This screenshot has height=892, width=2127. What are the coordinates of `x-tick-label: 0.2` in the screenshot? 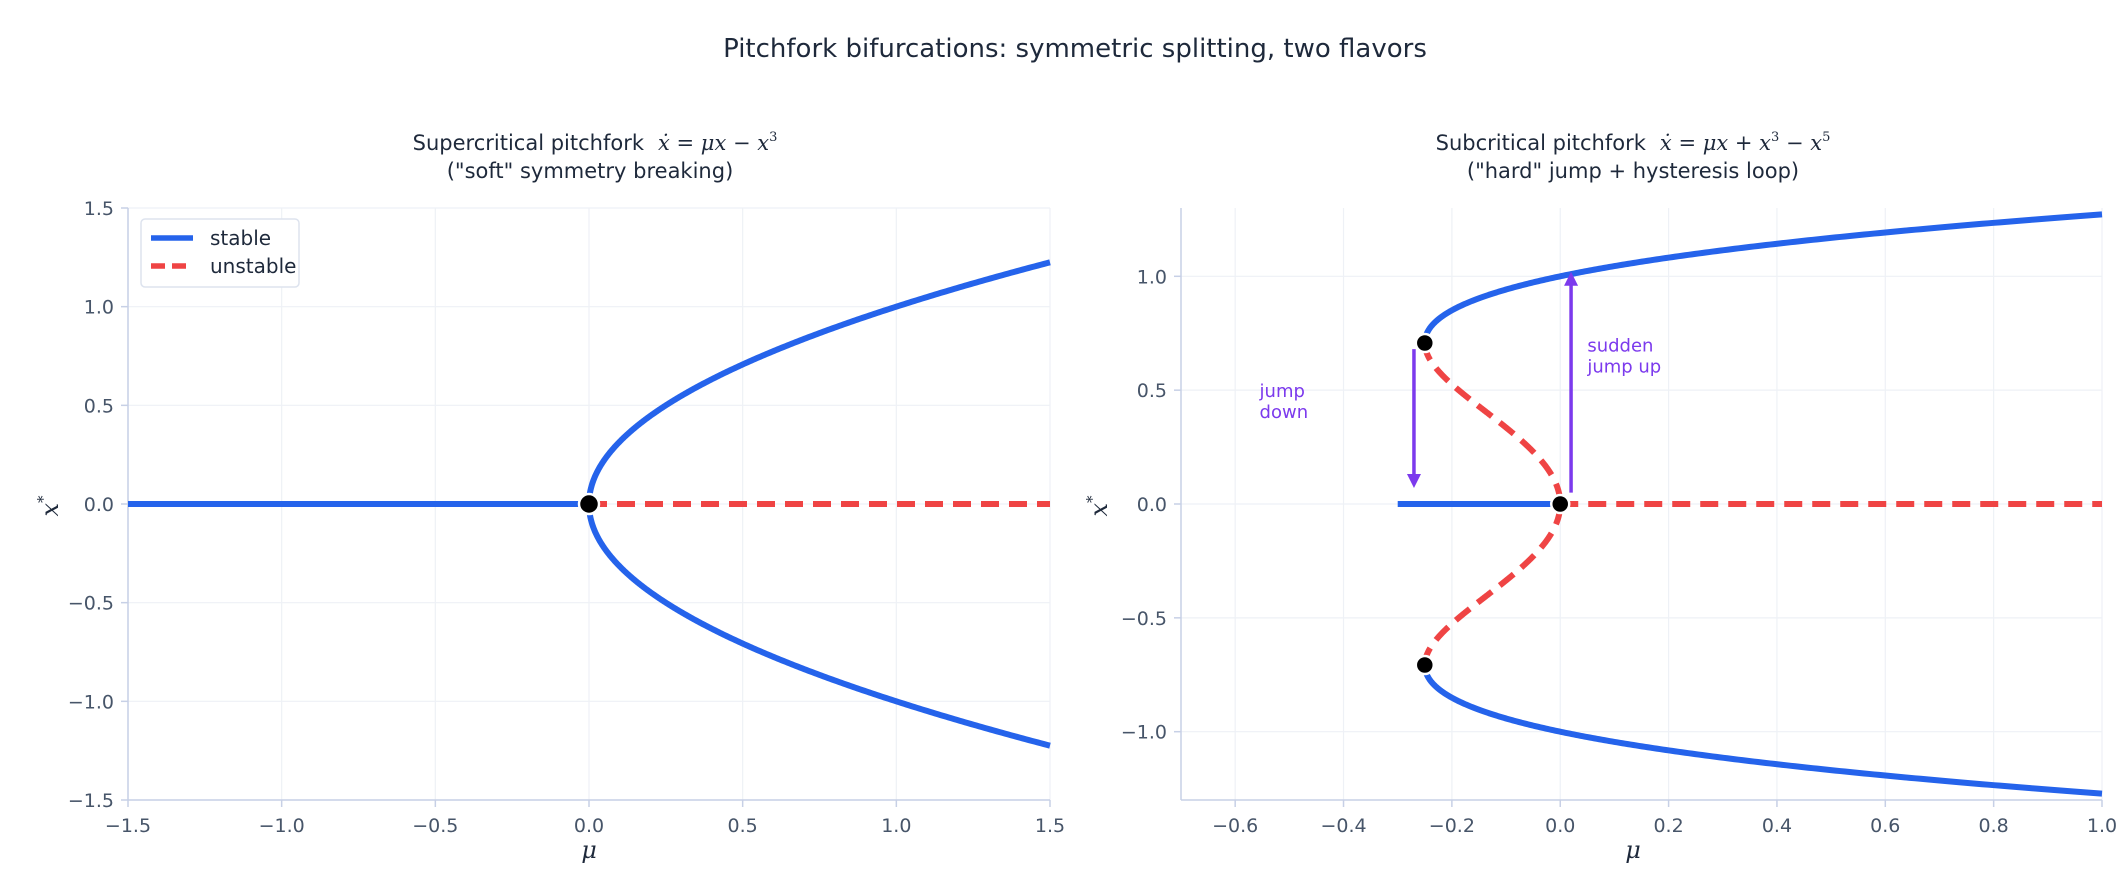 It's located at (1668, 826).